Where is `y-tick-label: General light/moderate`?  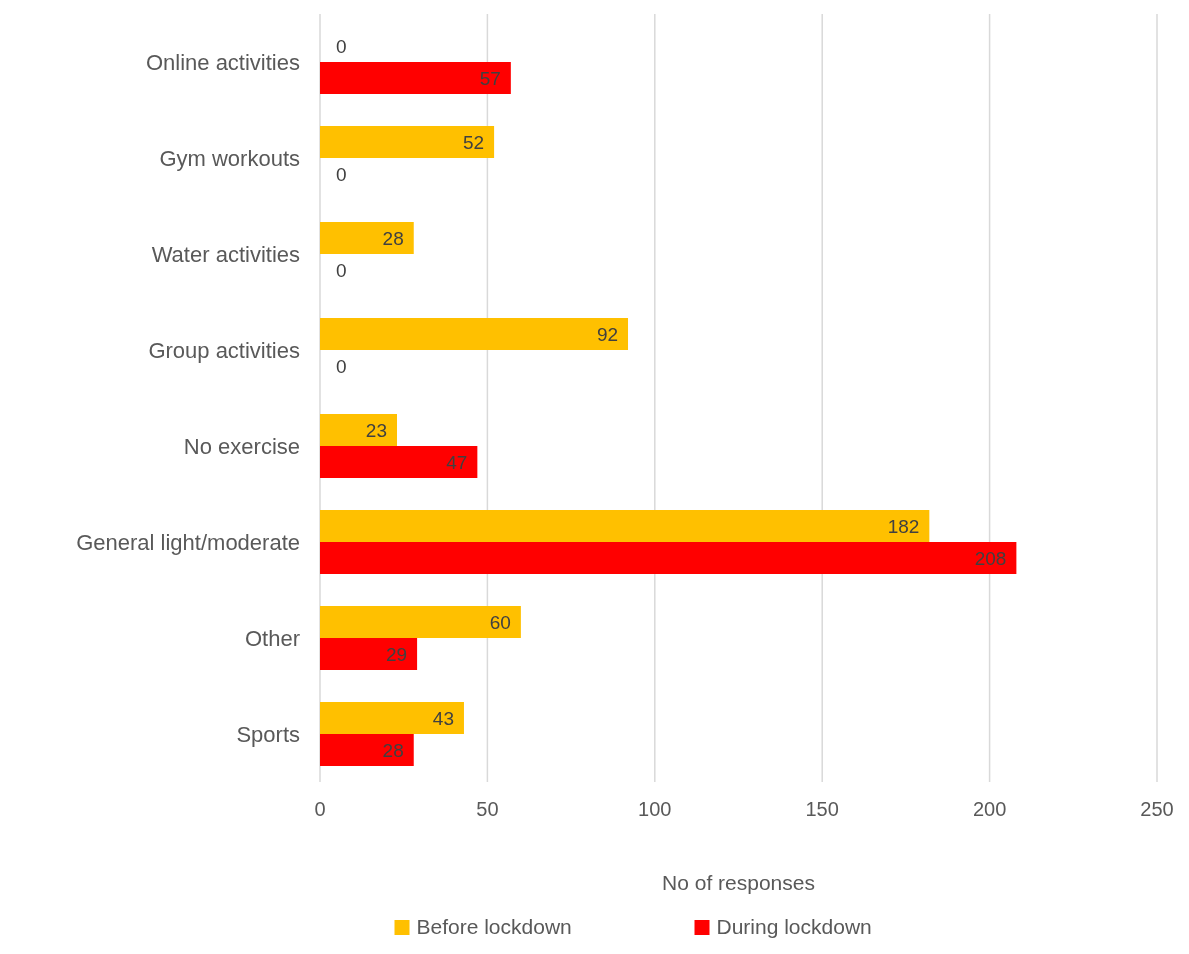 y-tick-label: General light/moderate is located at coordinates (188, 542).